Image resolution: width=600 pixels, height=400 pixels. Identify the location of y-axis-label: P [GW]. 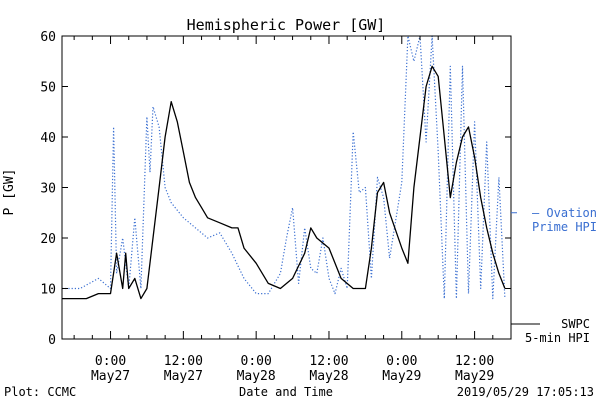
(9, 192).